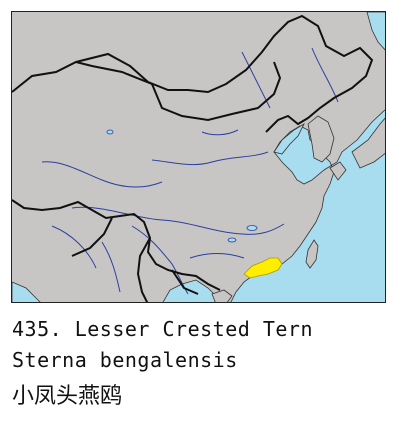 Image resolution: width=404 pixels, height=424 pixels. I want to click on lakes, so click(182, 186).